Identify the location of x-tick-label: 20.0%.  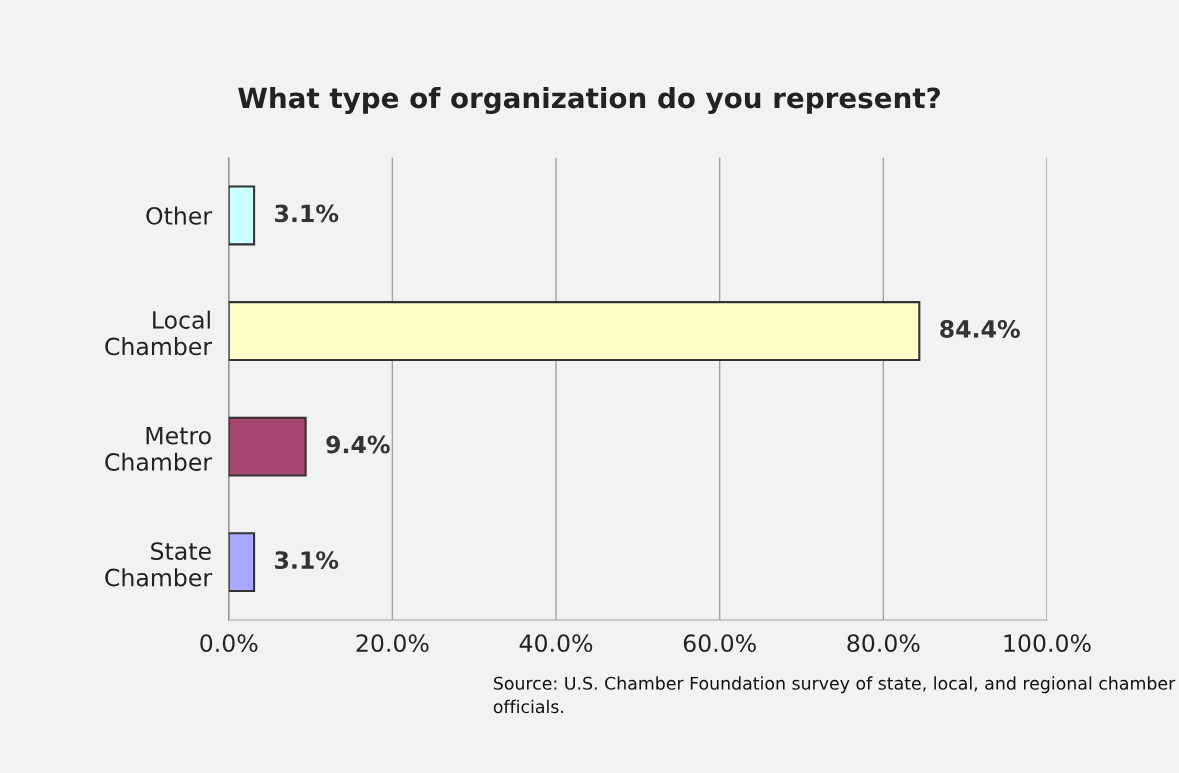
(392, 643).